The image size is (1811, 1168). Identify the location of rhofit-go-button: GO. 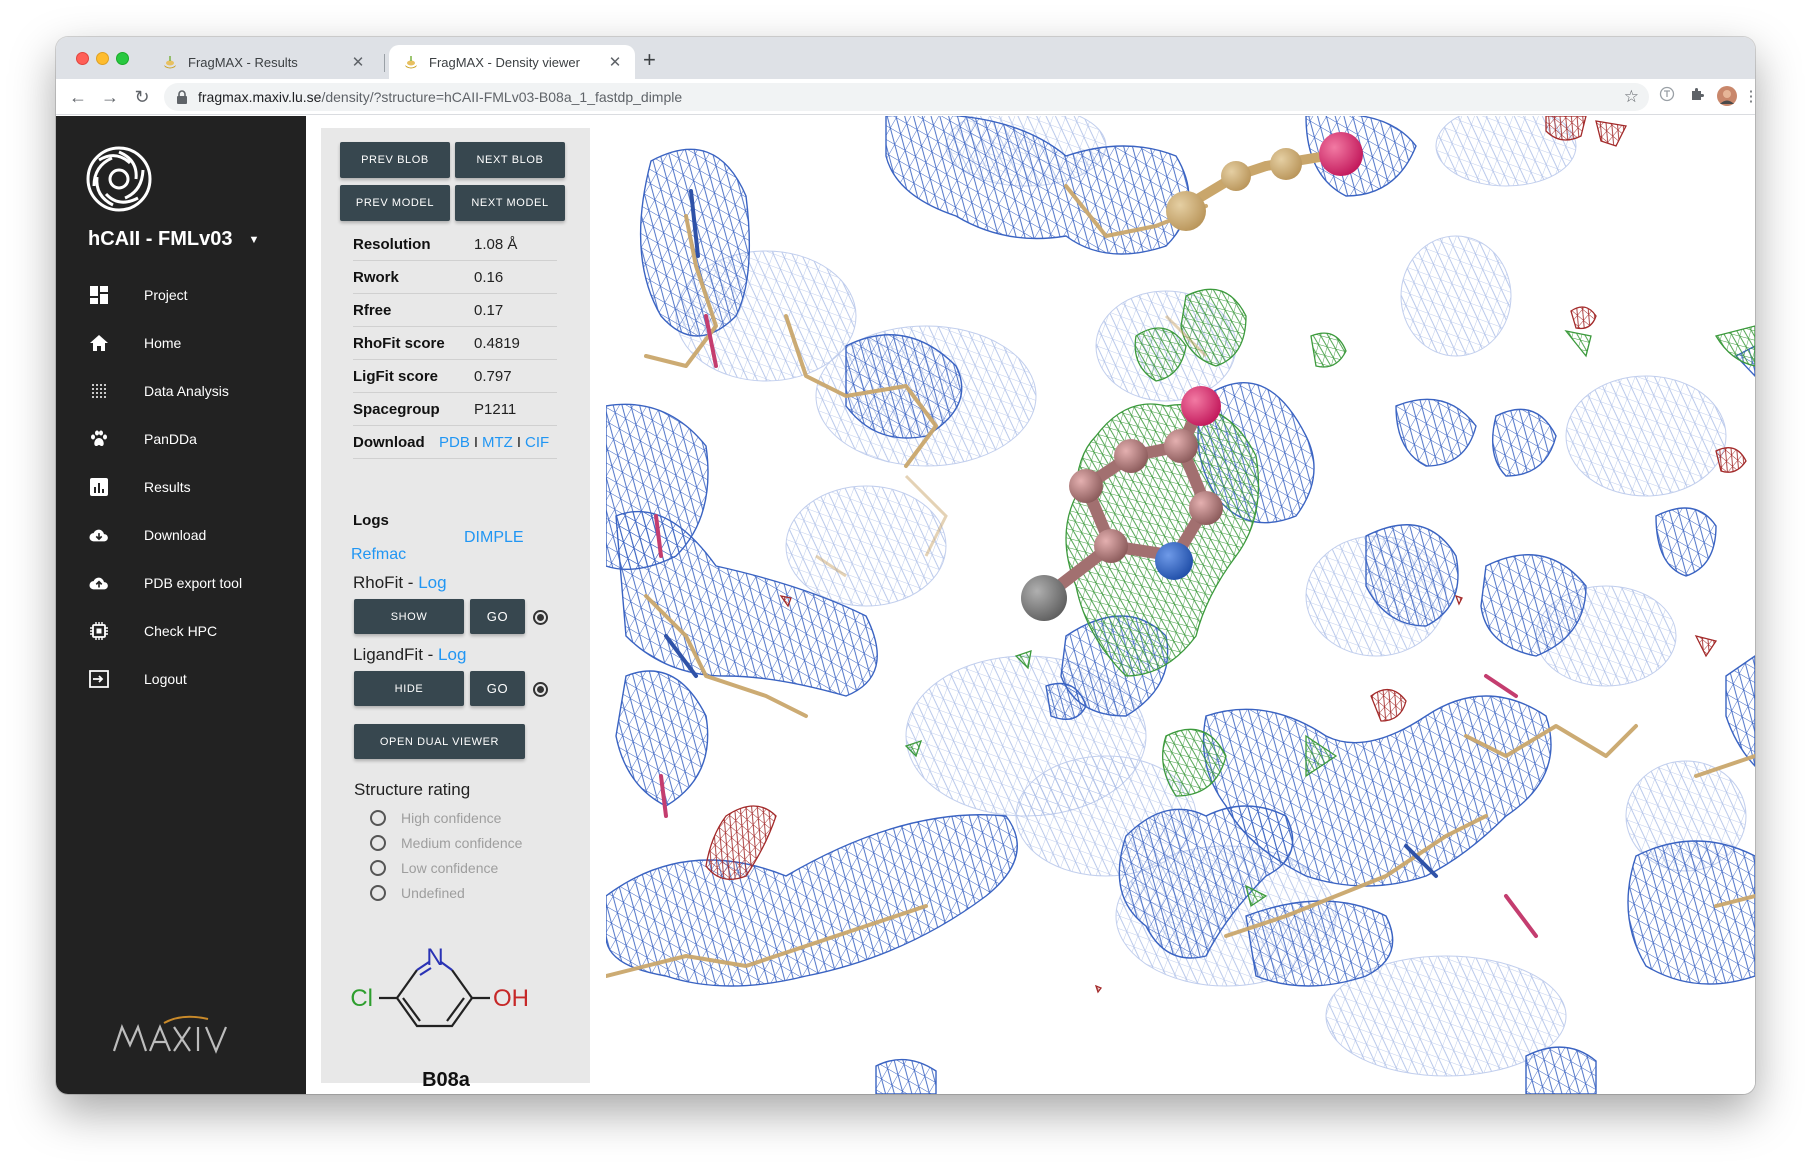
(497, 616).